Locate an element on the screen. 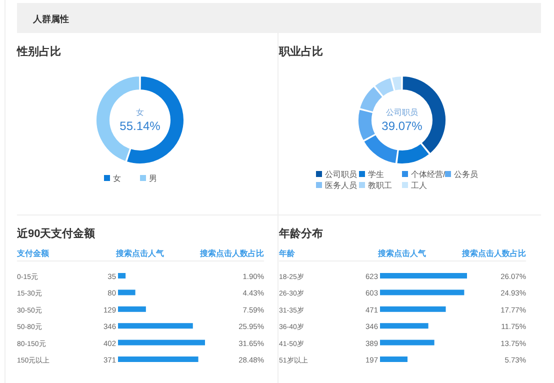 The height and width of the screenshot is (383, 554). legend-label: 公司职员 is located at coordinates (341, 174).